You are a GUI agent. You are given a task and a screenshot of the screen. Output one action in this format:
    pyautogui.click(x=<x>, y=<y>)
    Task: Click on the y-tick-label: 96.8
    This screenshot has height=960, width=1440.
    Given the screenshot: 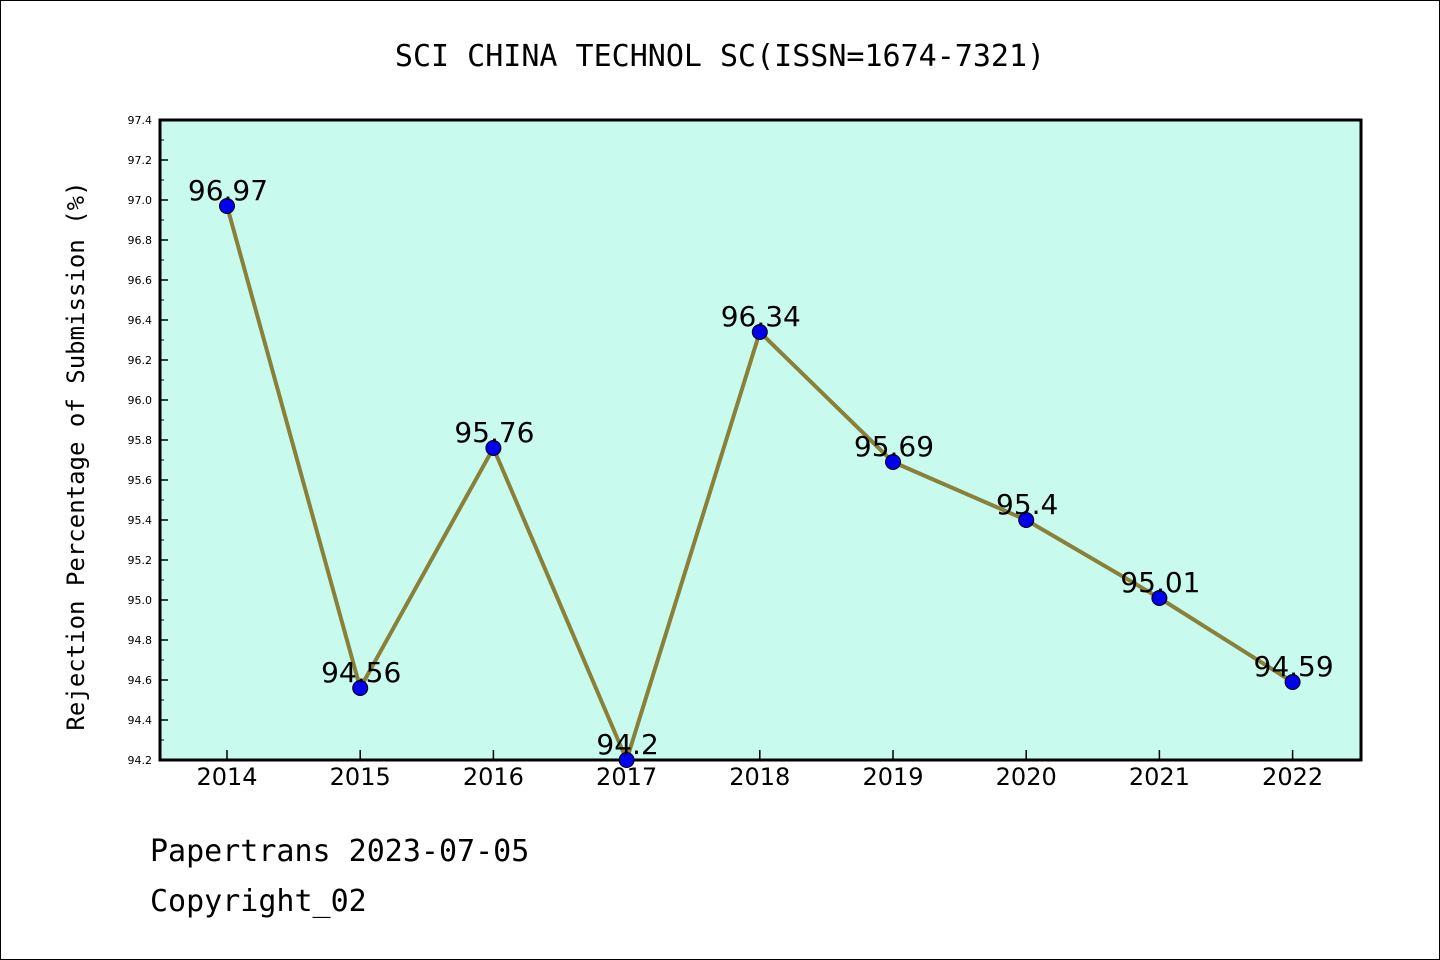 What is the action you would take?
    pyautogui.click(x=140, y=240)
    